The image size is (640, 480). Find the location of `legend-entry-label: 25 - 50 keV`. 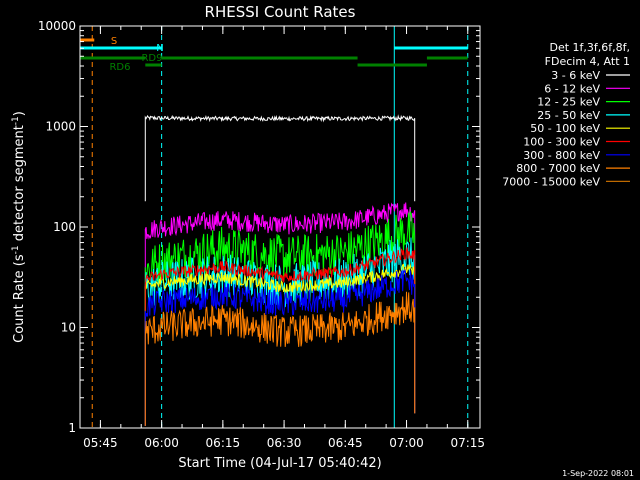

legend-entry-label: 25 - 50 keV is located at coordinates (568, 115).